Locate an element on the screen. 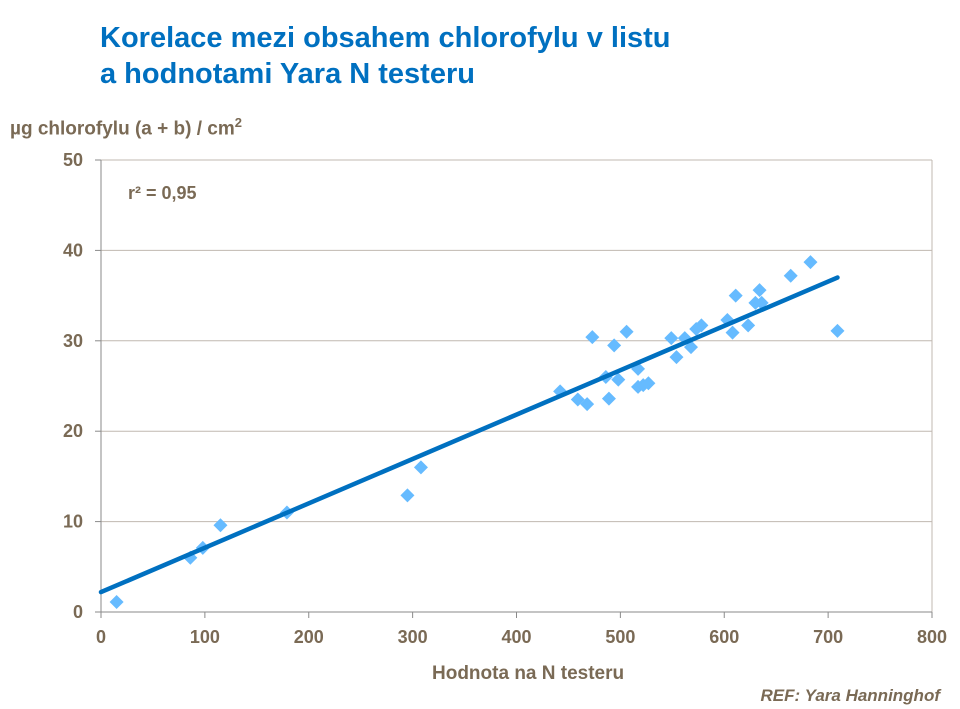 The image size is (960, 709). x-tick-label: 100 is located at coordinates (205, 637).